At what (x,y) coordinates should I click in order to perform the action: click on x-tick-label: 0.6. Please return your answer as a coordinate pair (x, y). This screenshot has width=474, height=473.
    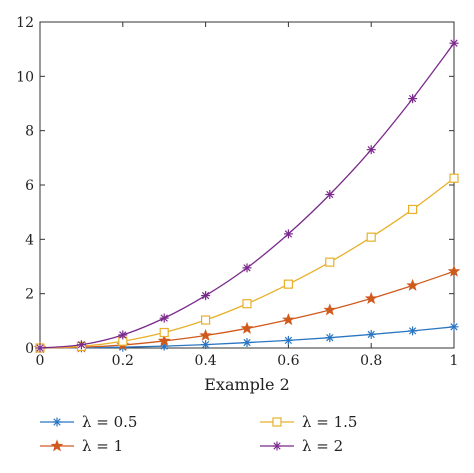
    Looking at the image, I should click on (288, 361).